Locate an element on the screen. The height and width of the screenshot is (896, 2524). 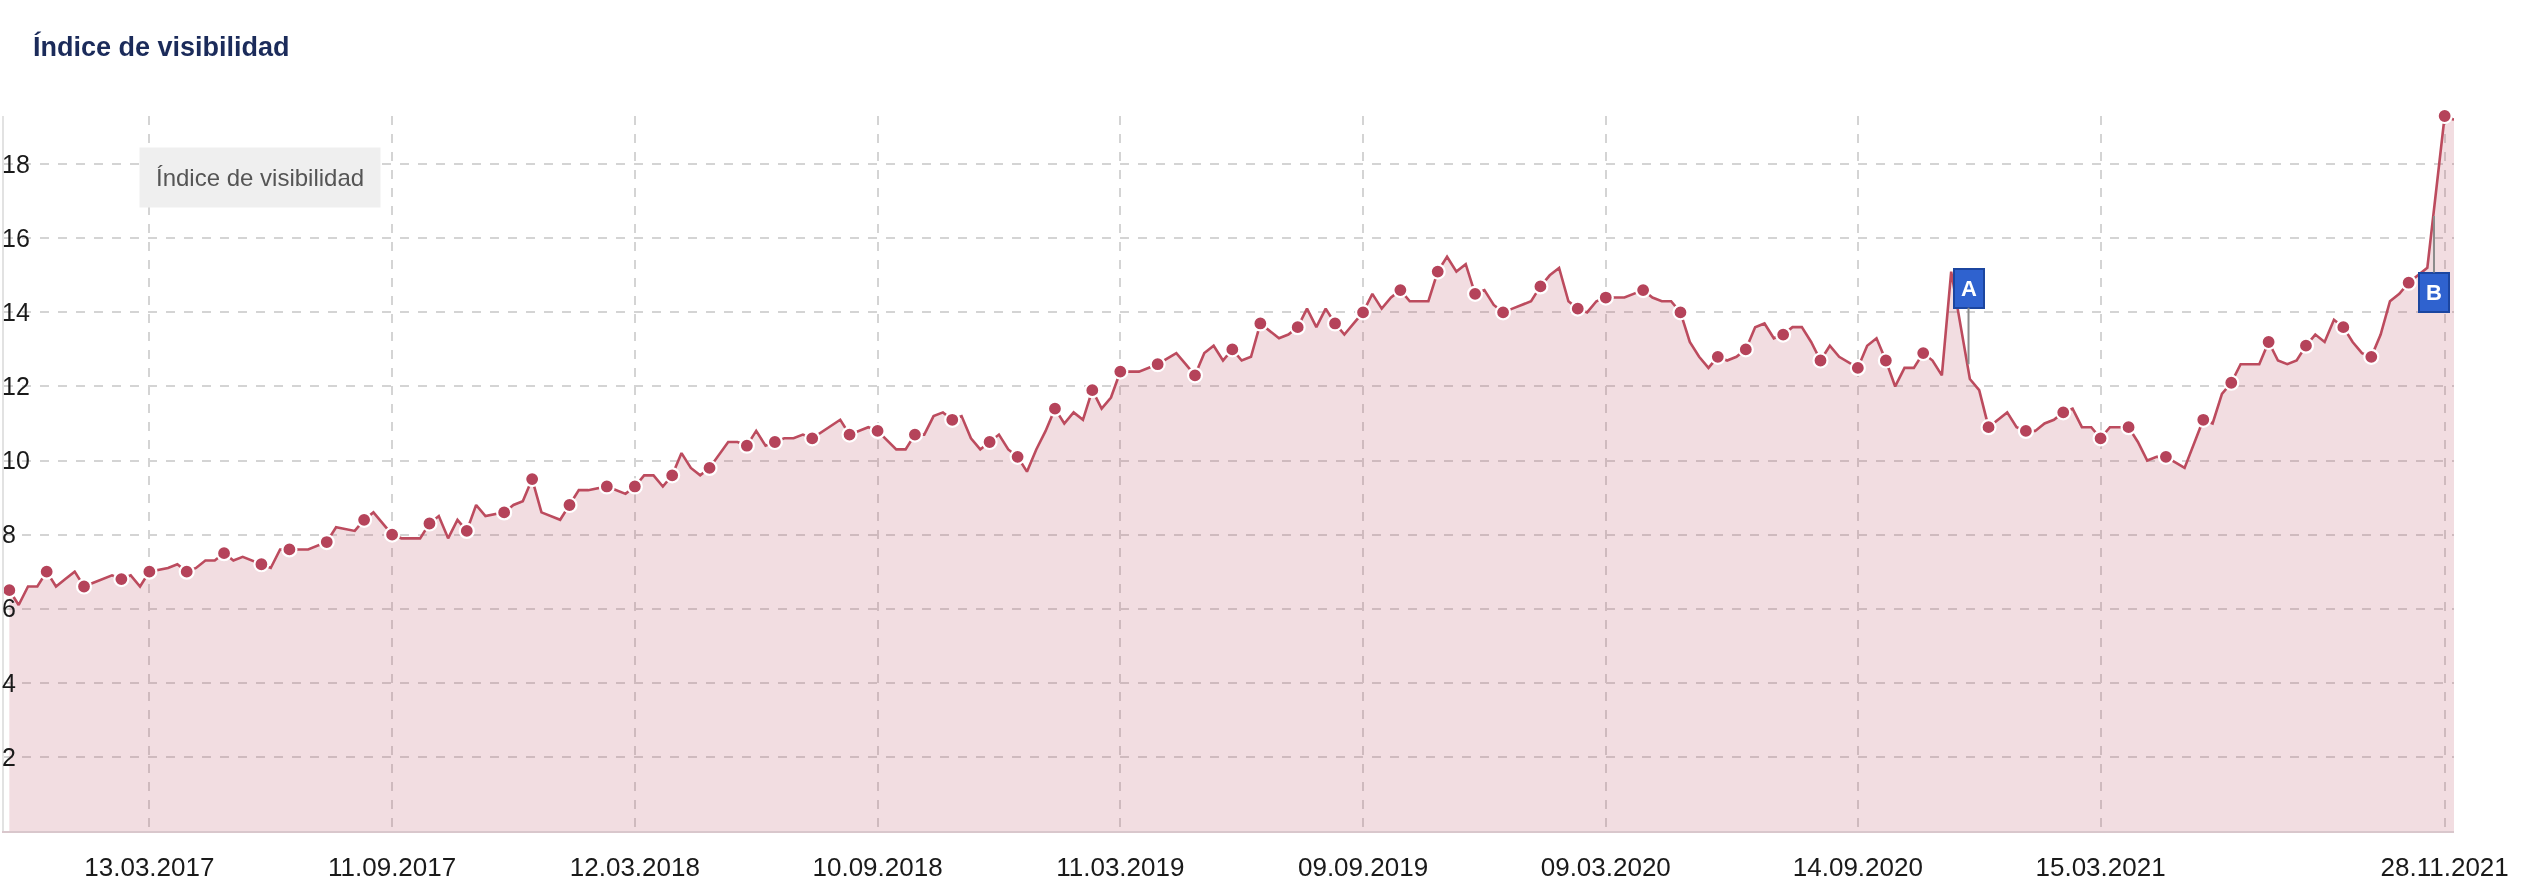
y-tick-label: 4 is located at coordinates (9, 682).